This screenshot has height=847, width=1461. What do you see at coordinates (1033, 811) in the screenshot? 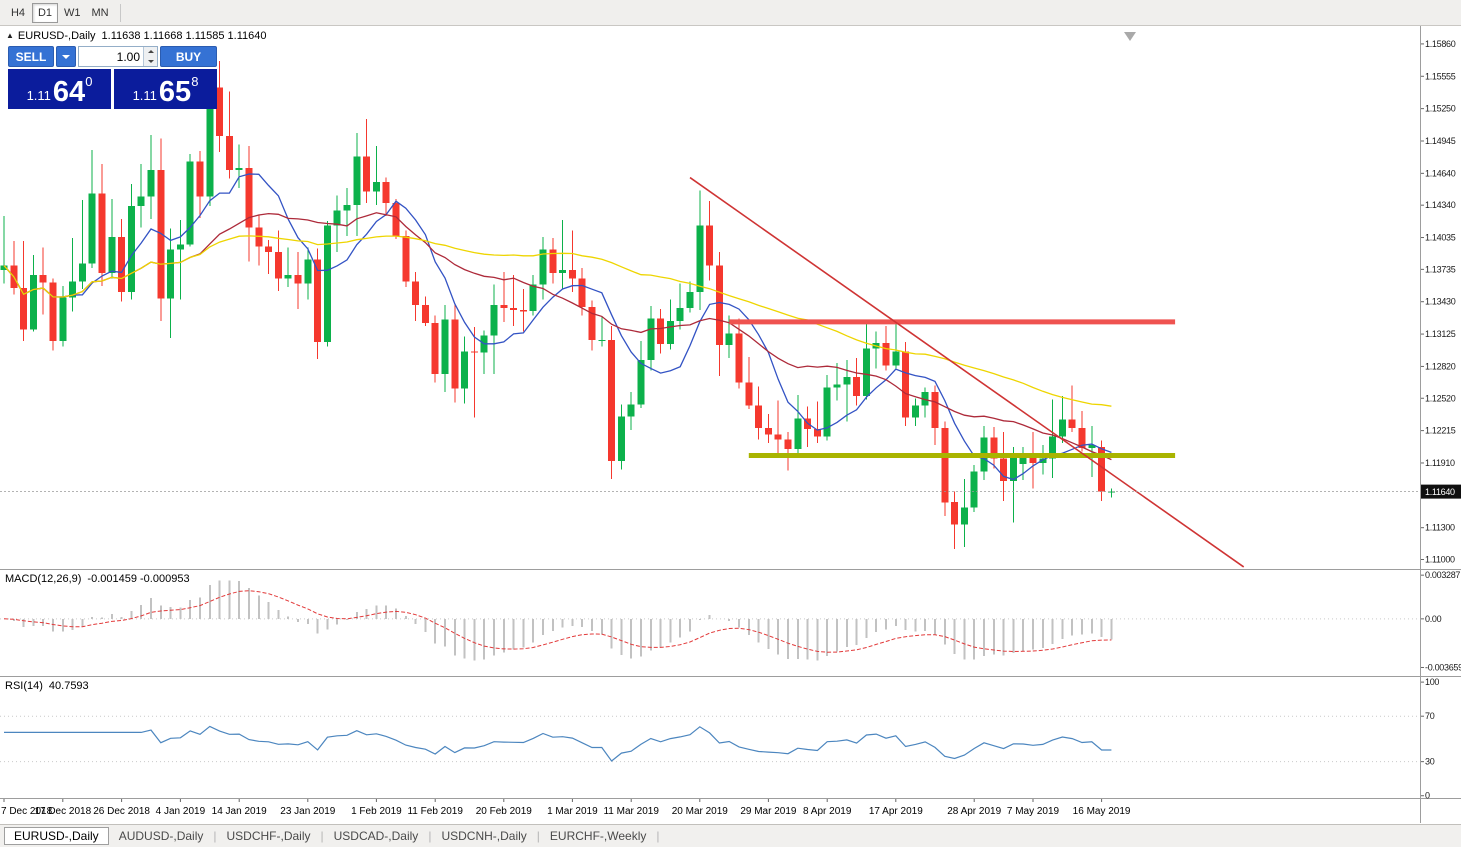
I see `time-axis-label: 7 May 2019` at bounding box center [1033, 811].